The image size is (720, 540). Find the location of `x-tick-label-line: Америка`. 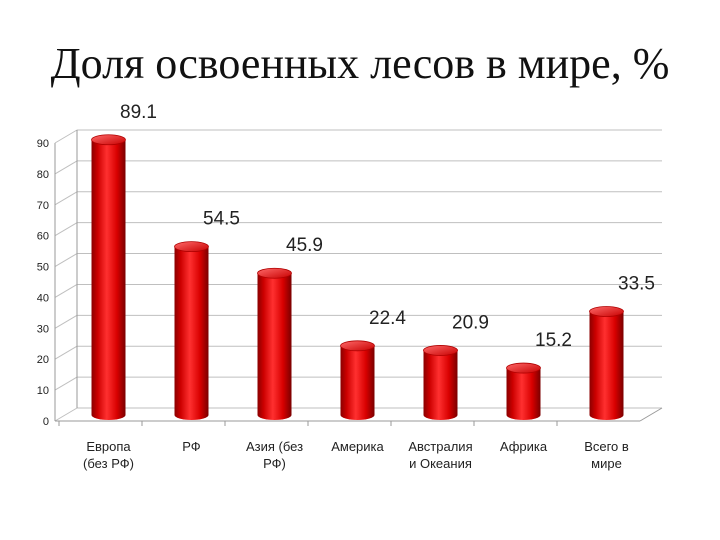

x-tick-label-line: Америка is located at coordinates (357, 446).